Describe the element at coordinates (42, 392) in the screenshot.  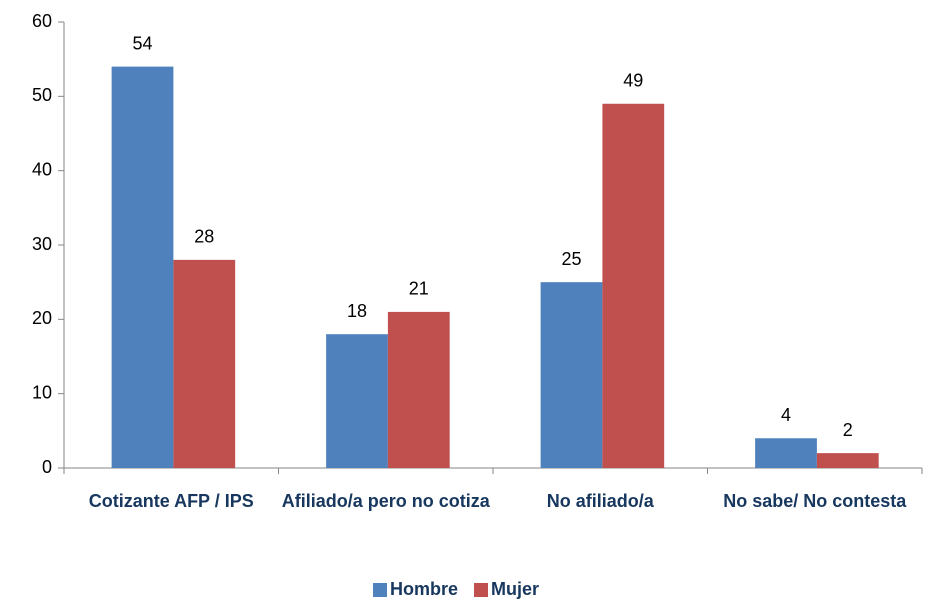
I see `y-tick-label: 10` at that location.